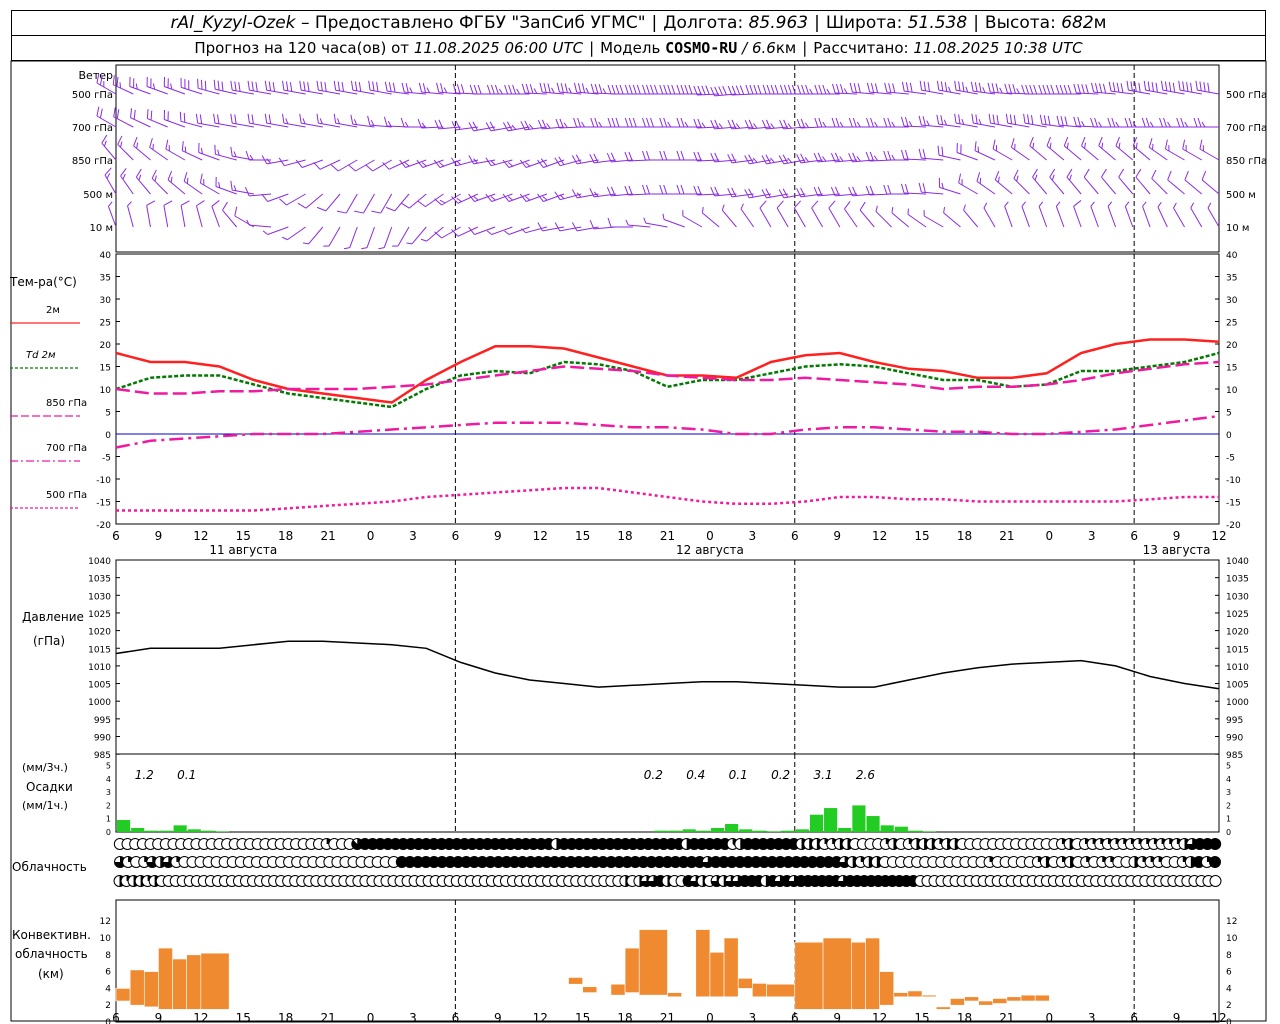 The image size is (1280, 1024). What do you see at coordinates (200, 1017) in the screenshot?
I see `hour-tick-label-bottom: 12` at bounding box center [200, 1017].